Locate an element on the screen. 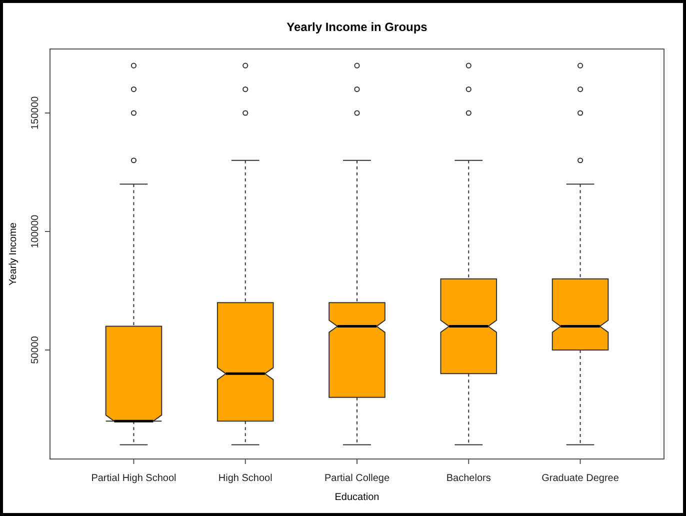  x-tick-label: Partial High School is located at coordinates (133, 478).